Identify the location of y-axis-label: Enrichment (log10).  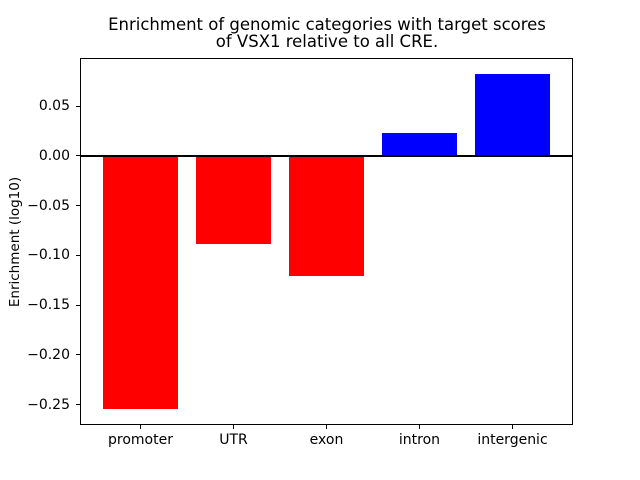
(15, 242).